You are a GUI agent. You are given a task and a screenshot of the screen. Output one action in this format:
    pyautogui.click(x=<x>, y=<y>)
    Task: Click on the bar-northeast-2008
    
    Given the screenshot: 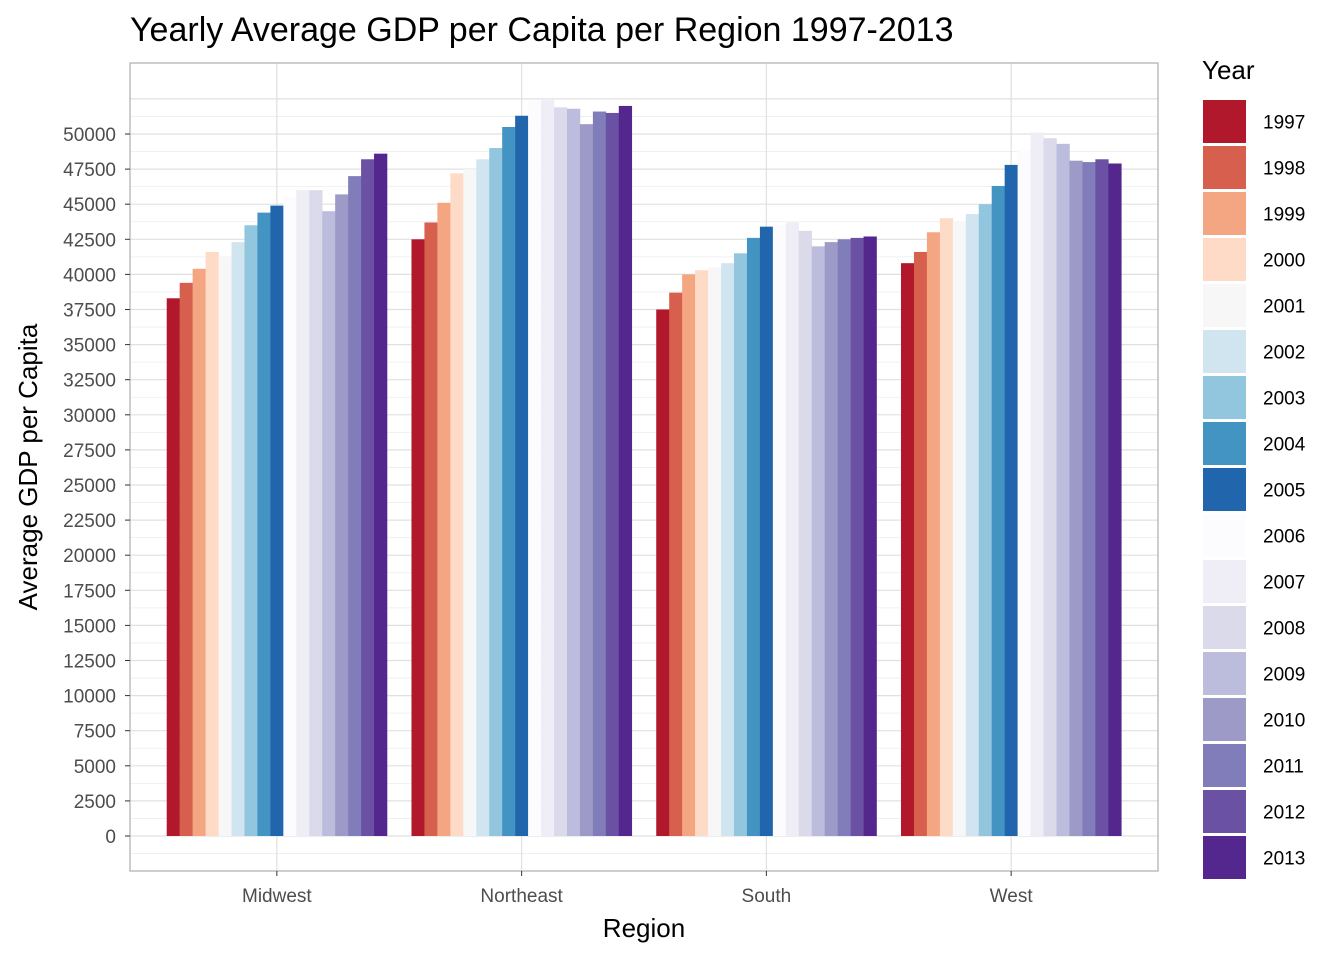 What is the action you would take?
    pyautogui.click(x=561, y=472)
    